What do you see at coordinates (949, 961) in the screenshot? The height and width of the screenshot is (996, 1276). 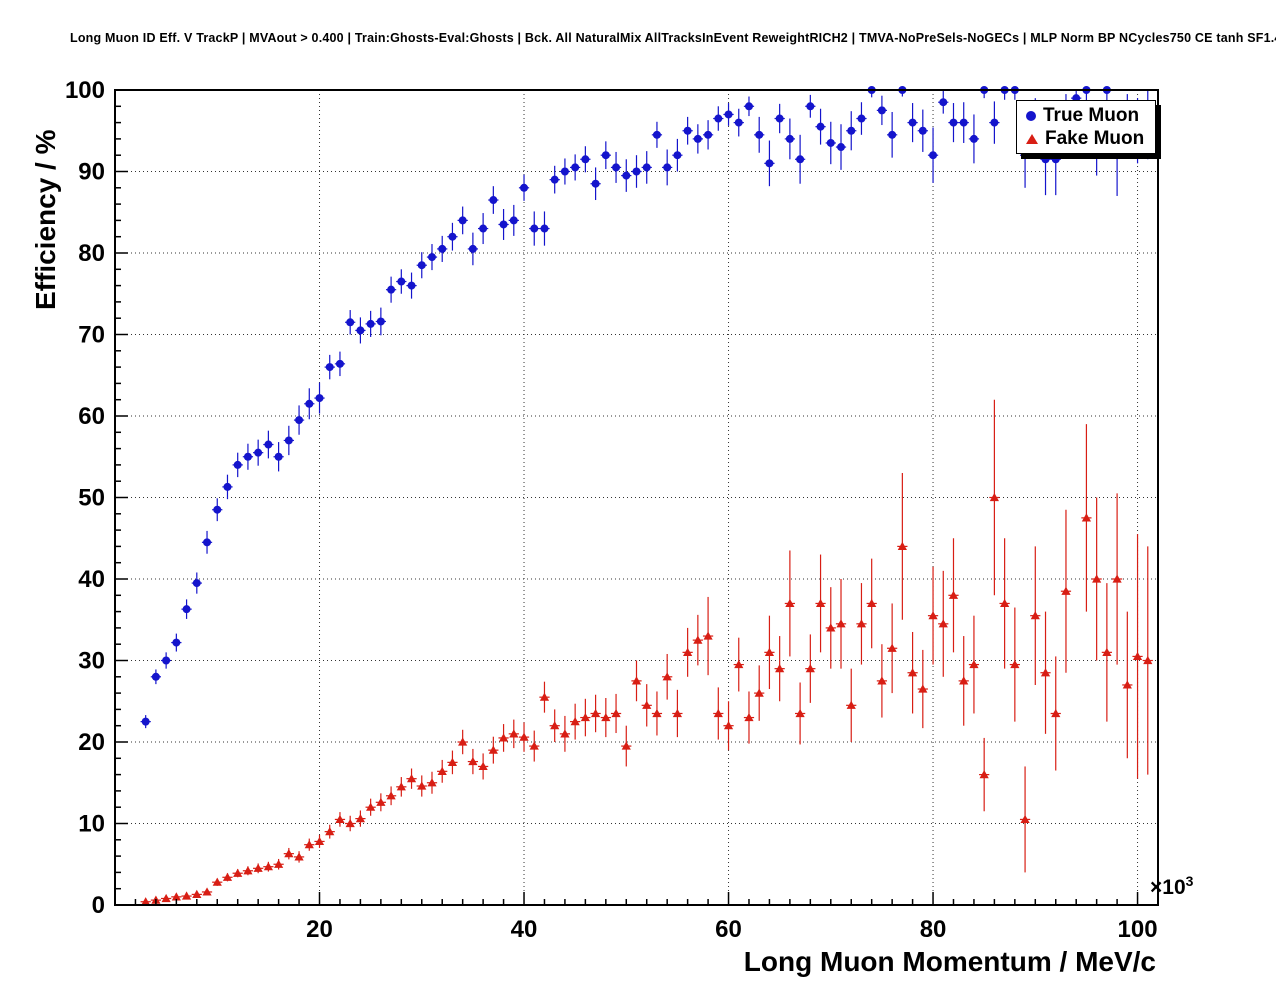 I see `x-axis-title: Long Muon Momentum / MeV/c` at bounding box center [949, 961].